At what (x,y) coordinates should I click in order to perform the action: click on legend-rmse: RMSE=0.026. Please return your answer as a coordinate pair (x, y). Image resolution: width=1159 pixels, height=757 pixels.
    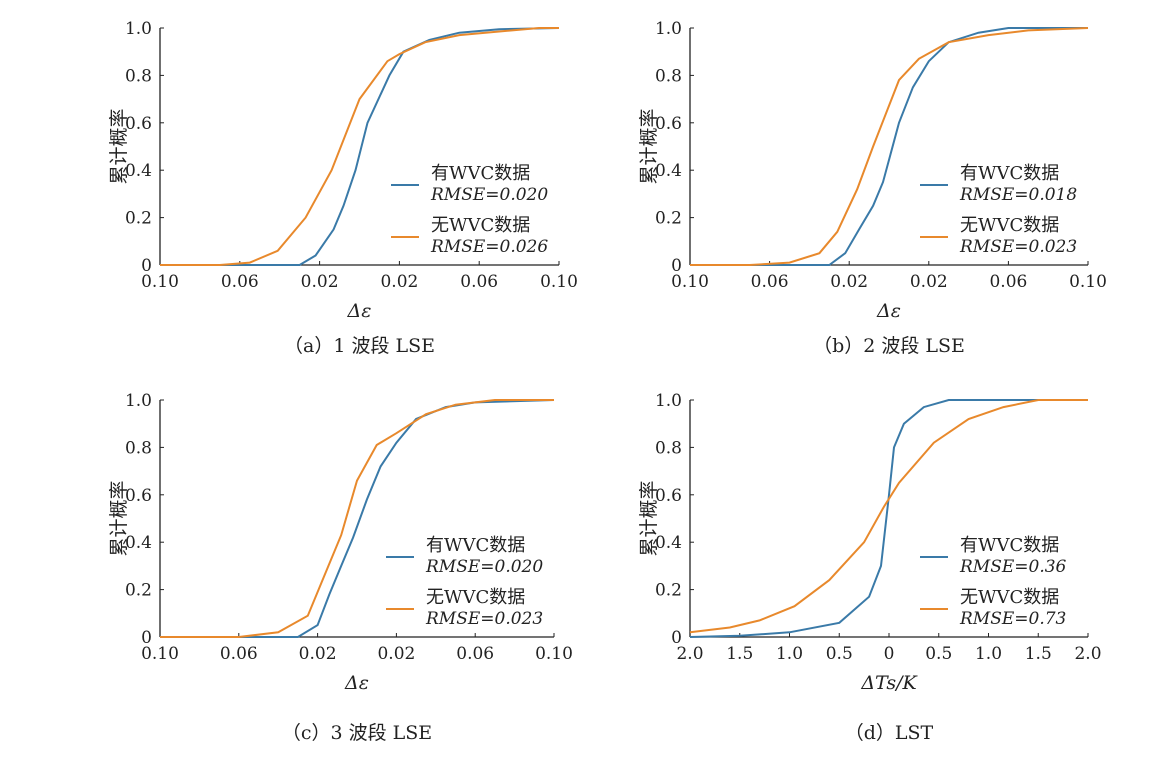
    Looking at the image, I should click on (489, 247).